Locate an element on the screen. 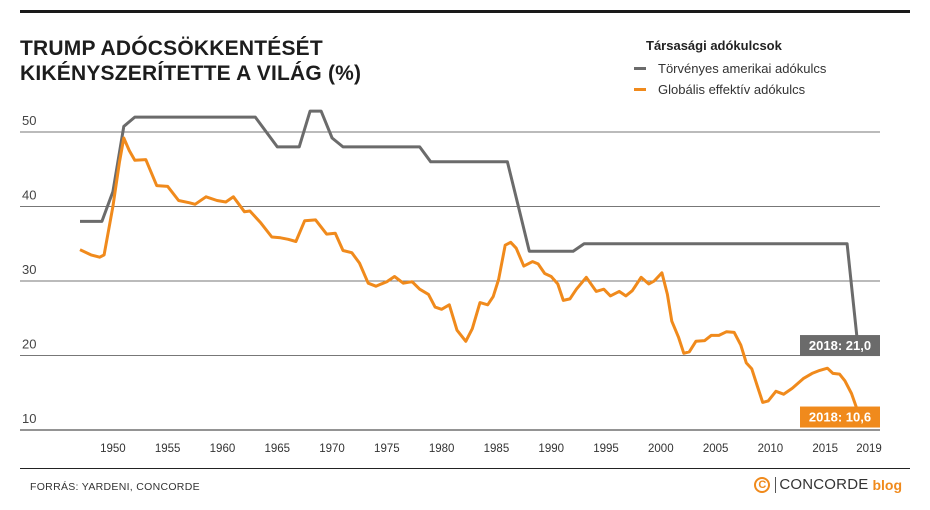  top-rule is located at coordinates (465, 11).